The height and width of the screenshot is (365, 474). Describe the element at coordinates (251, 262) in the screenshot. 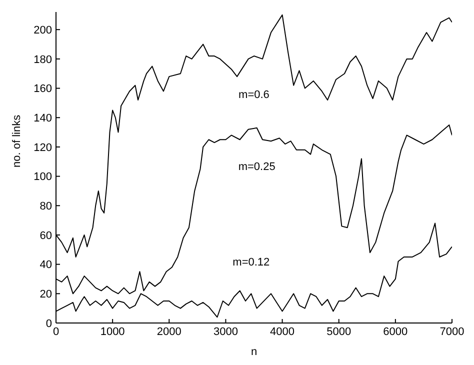

I see `text: m=0.12` at that location.